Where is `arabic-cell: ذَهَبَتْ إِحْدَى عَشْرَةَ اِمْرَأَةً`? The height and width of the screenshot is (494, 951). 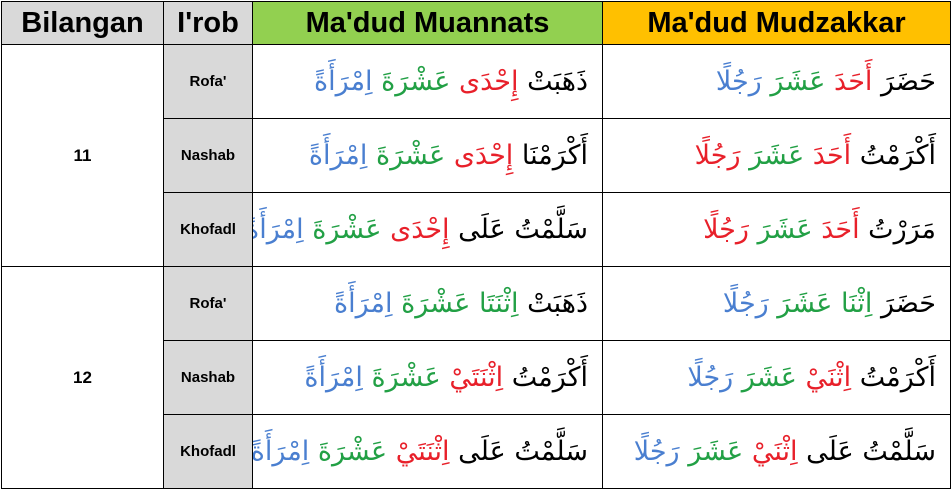 arabic-cell: ذَهَبَتْ إِحْدَى عَشْرَةَ اِمْرَأَةً is located at coordinates (427, 81).